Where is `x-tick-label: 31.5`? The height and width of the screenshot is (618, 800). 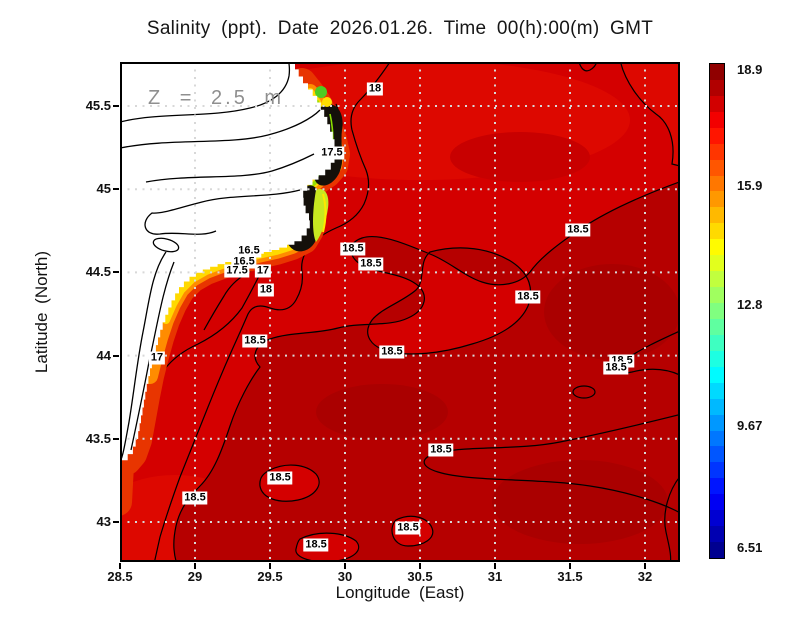 x-tick-label: 31.5 is located at coordinates (570, 576).